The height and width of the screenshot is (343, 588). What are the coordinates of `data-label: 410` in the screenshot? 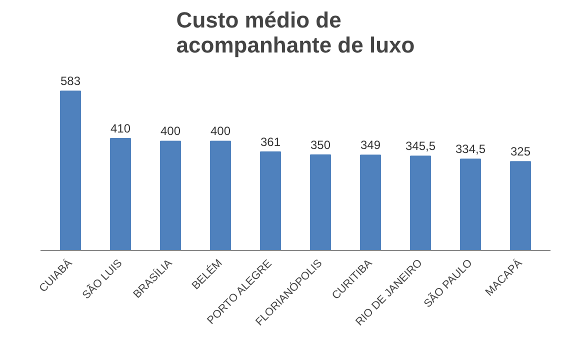 It's located at (120, 128).